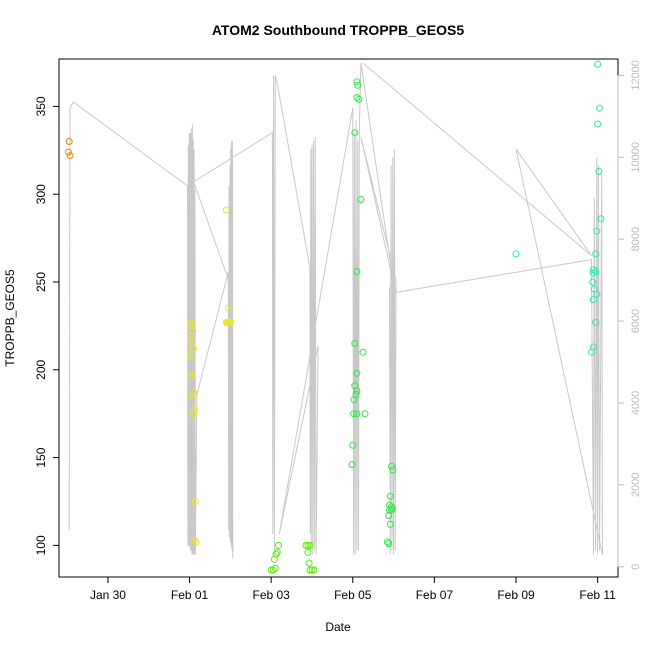 This screenshot has width=650, height=655. What do you see at coordinates (516, 595) in the screenshot?
I see `x-tick-label: Feb 09` at bounding box center [516, 595].